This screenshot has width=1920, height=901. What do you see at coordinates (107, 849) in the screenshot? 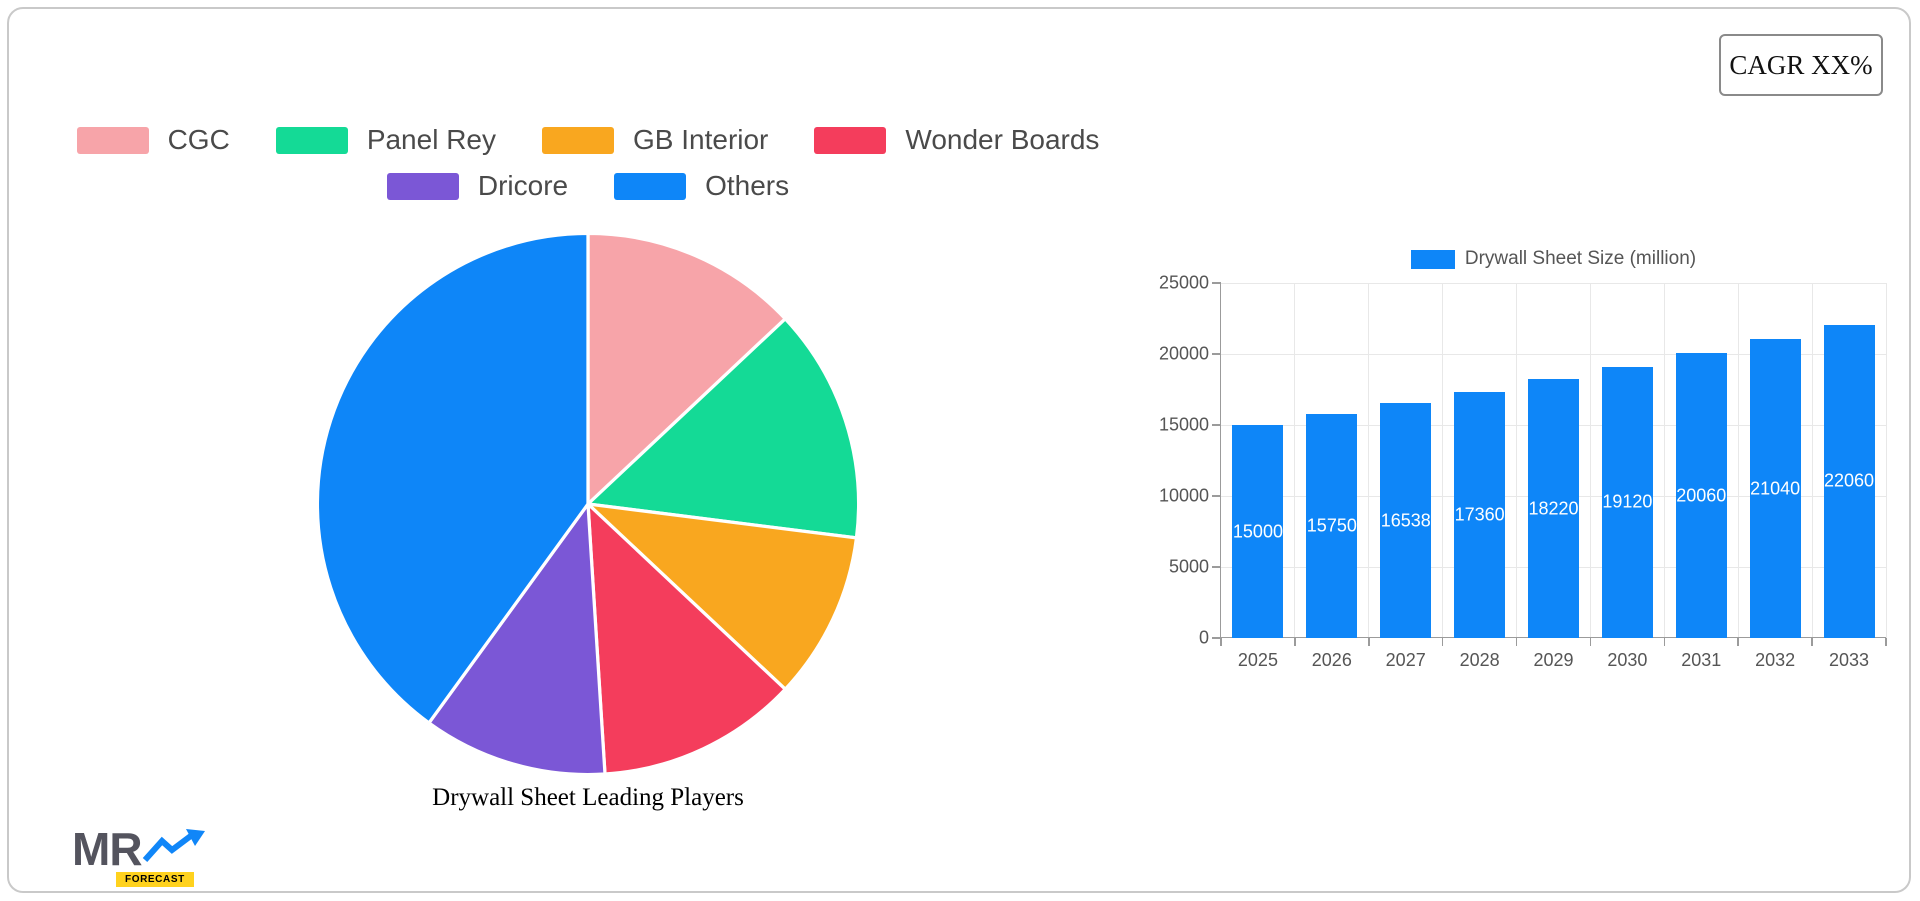
I see `logo-text: MR` at bounding box center [107, 849].